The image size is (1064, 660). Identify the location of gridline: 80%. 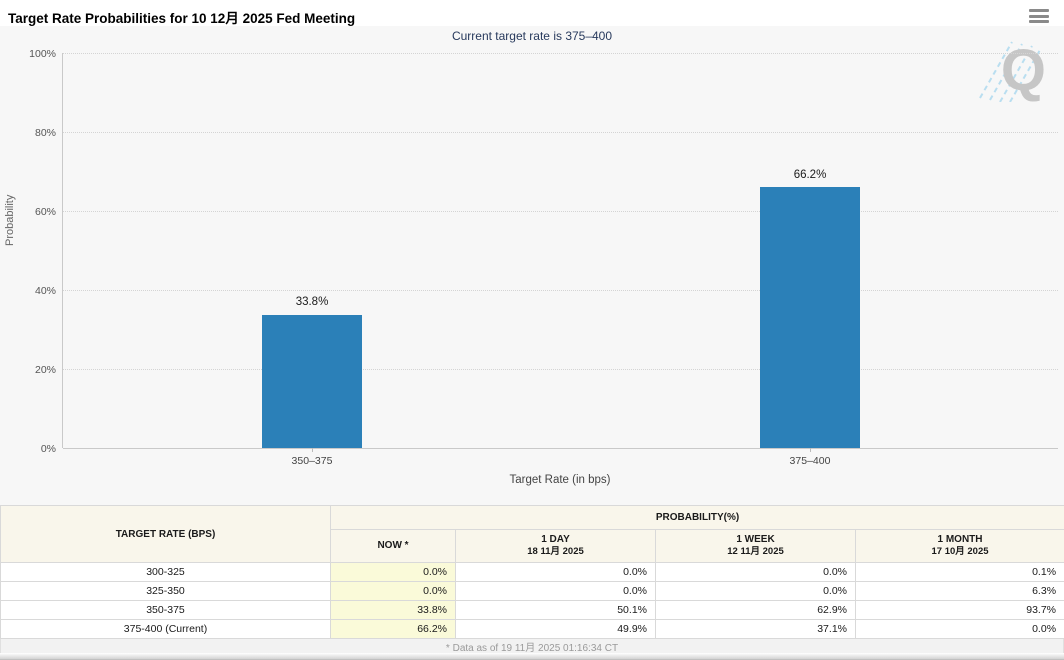
(546, 133).